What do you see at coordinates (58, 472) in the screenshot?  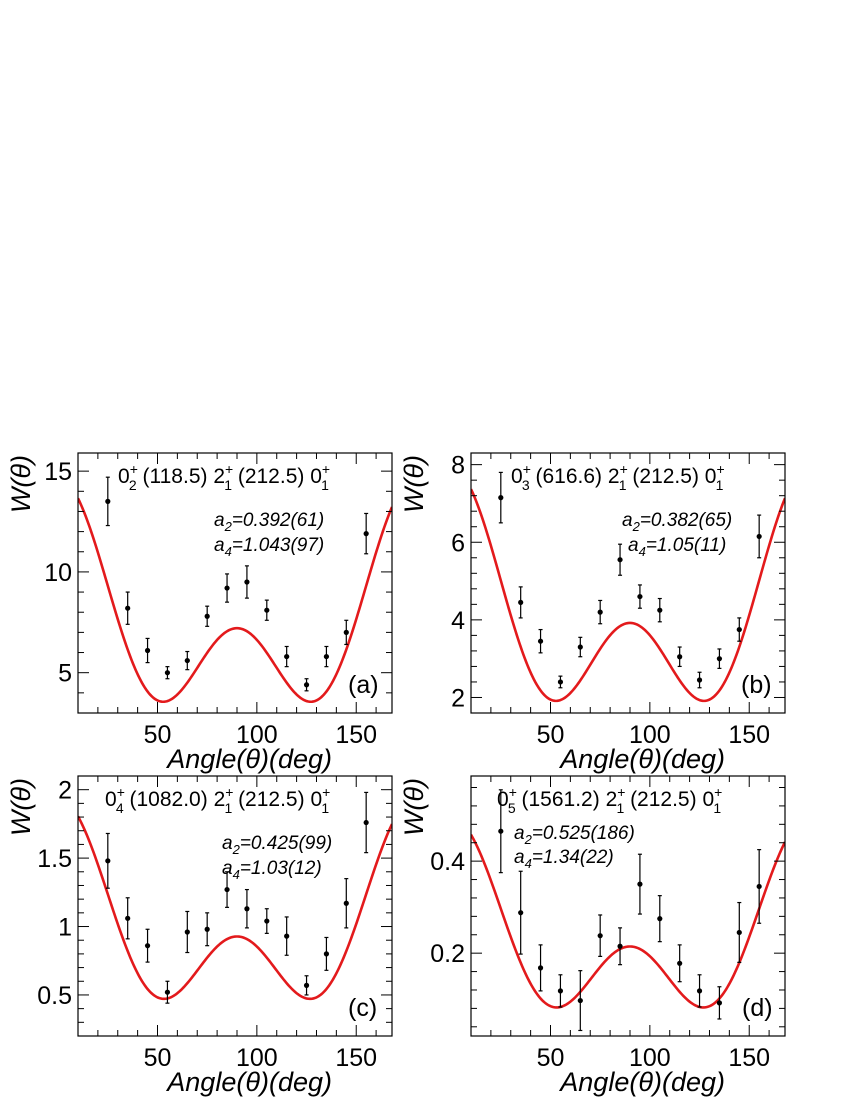 I see `y-tick-label: 15` at bounding box center [58, 472].